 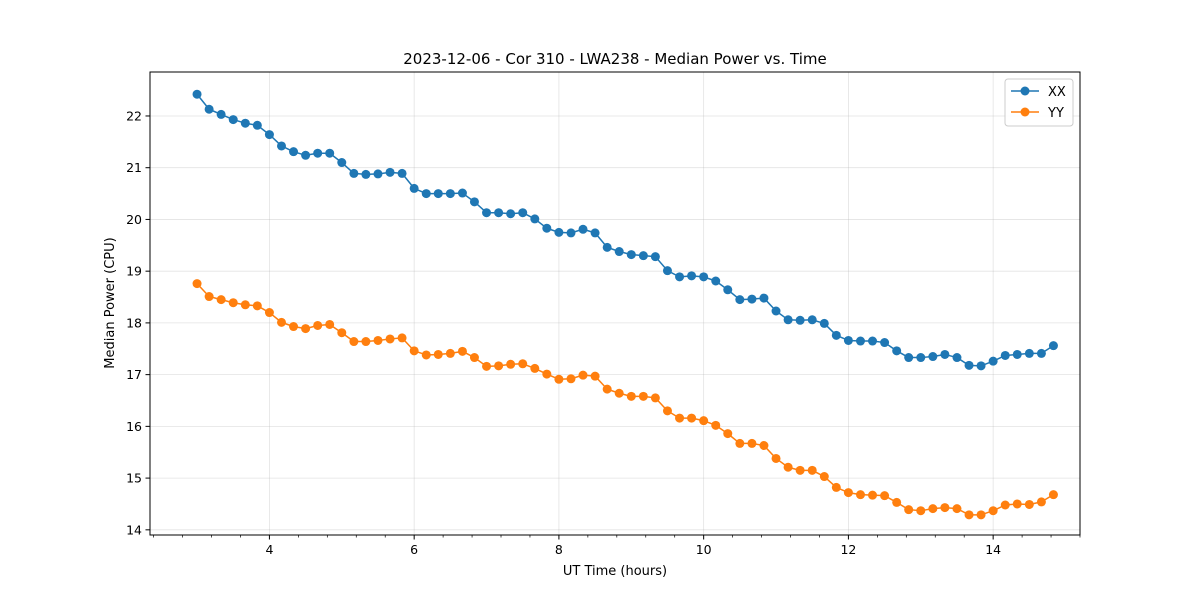 What do you see at coordinates (993, 549) in the screenshot?
I see `x-tick-label: 14` at bounding box center [993, 549].